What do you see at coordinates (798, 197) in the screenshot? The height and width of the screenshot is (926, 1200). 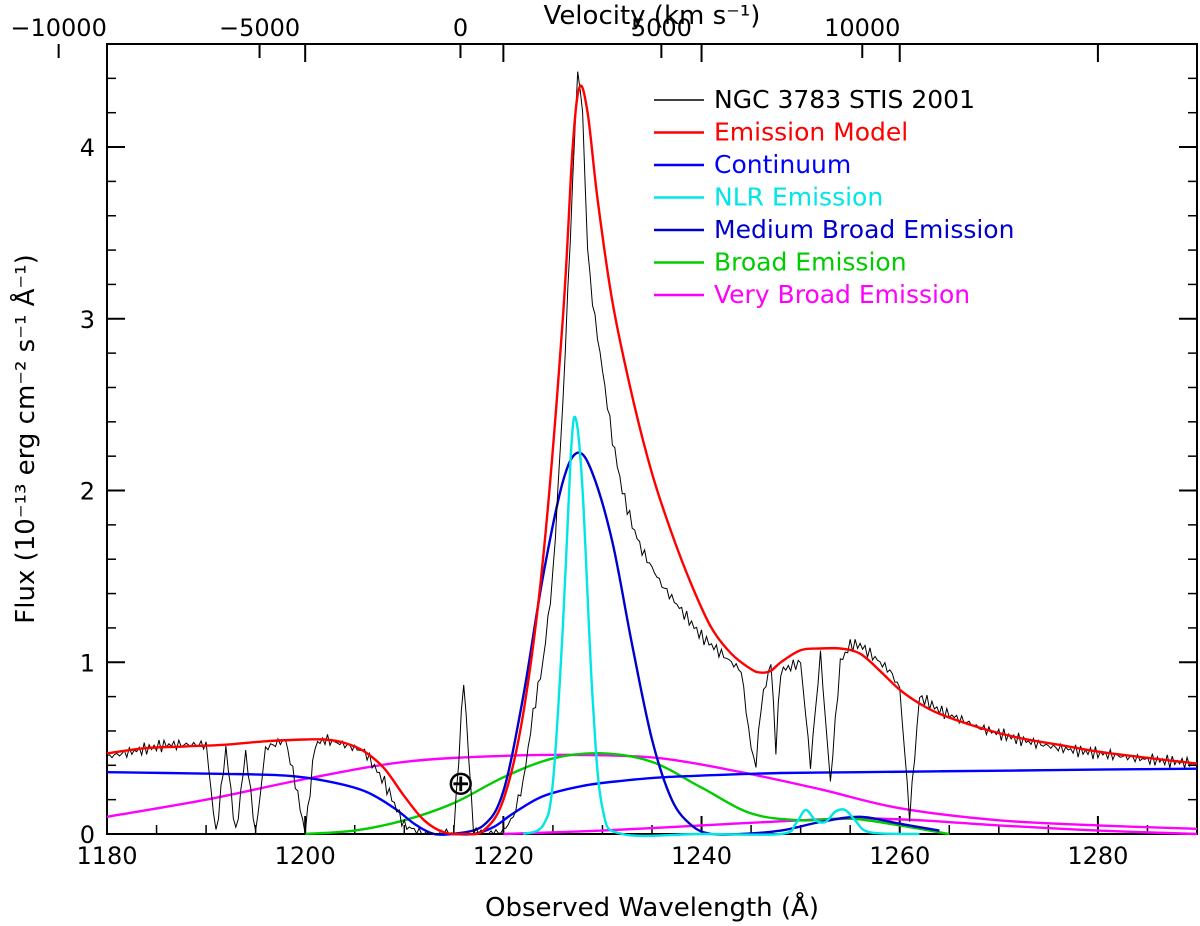 I see `legend-label: NLR Emission` at bounding box center [798, 197].